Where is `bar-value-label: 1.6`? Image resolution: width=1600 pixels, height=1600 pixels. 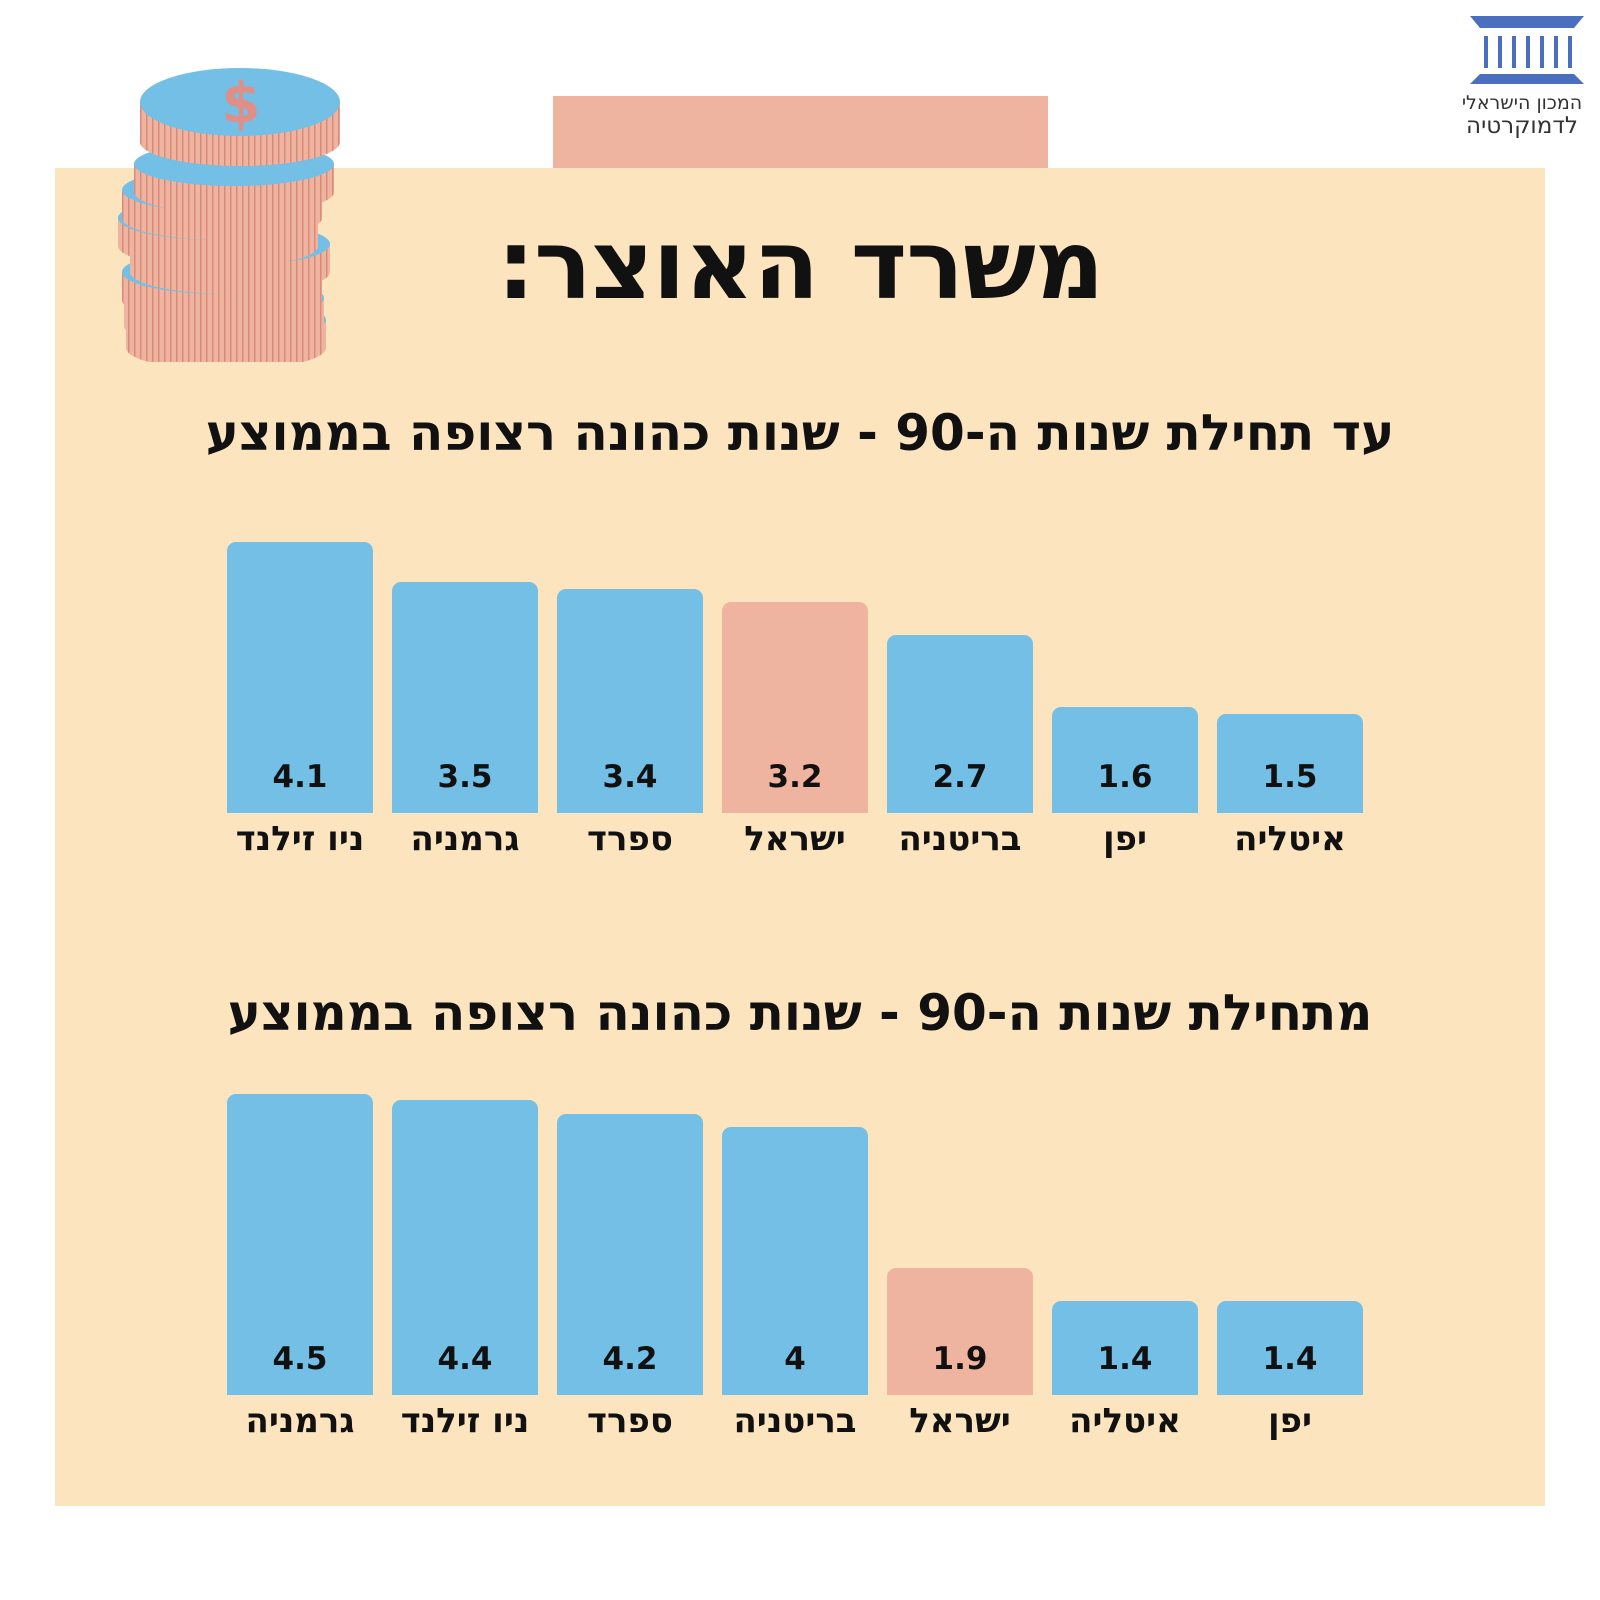
bar-value-label: 1.6 is located at coordinates (1125, 777).